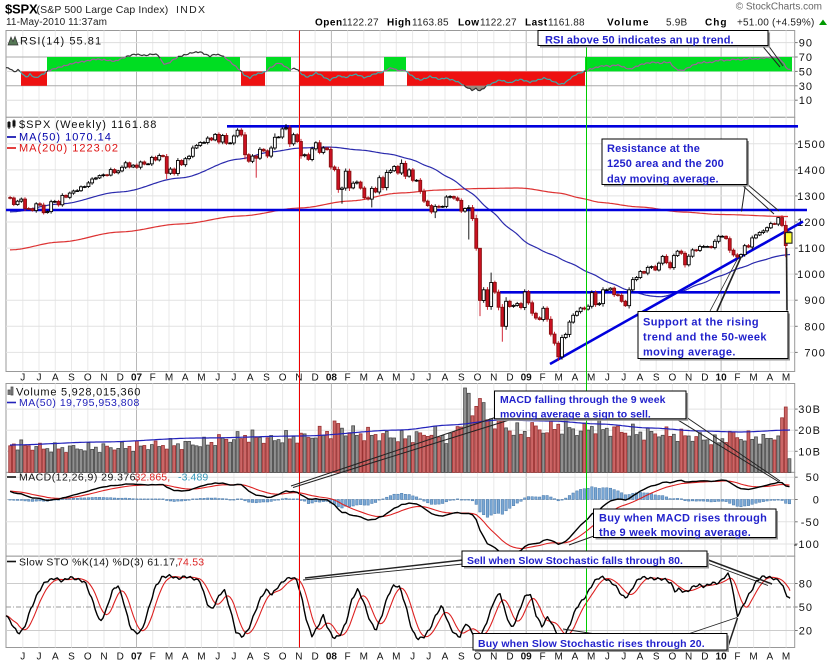 This screenshot has width=827, height=667. I want to click on svg-text: 80, so click(806, 585).